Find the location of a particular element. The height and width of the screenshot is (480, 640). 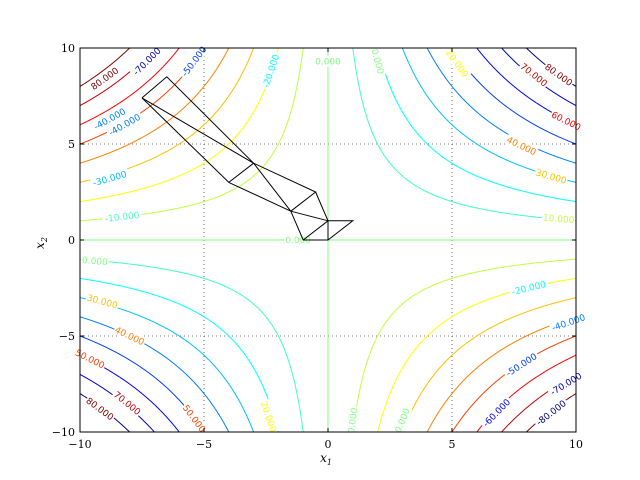

contour-label: 10.000 is located at coordinates (558, 219).